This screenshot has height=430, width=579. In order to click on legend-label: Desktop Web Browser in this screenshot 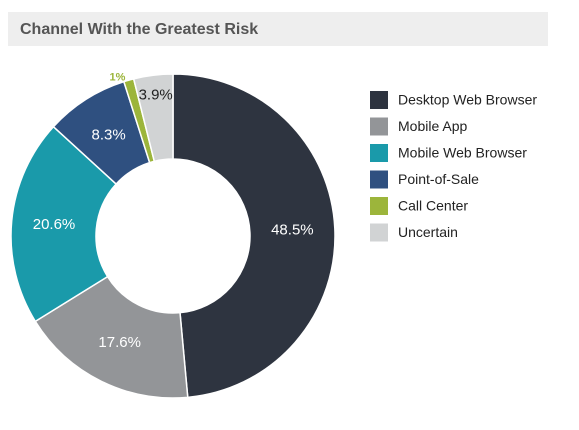, I will do `click(467, 100)`.